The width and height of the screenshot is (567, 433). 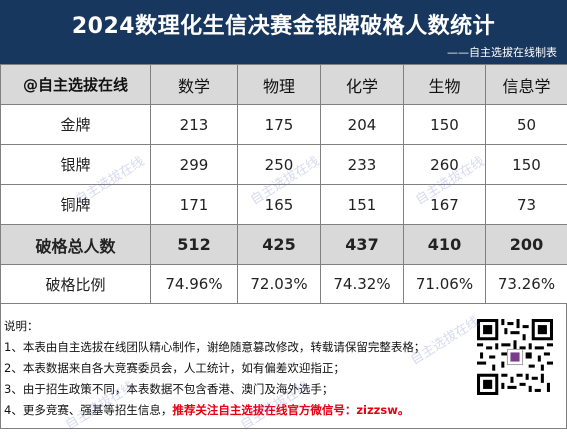 What do you see at coordinates (21, 326) in the screenshot?
I see `notes-heading: 说明：` at bounding box center [21, 326].